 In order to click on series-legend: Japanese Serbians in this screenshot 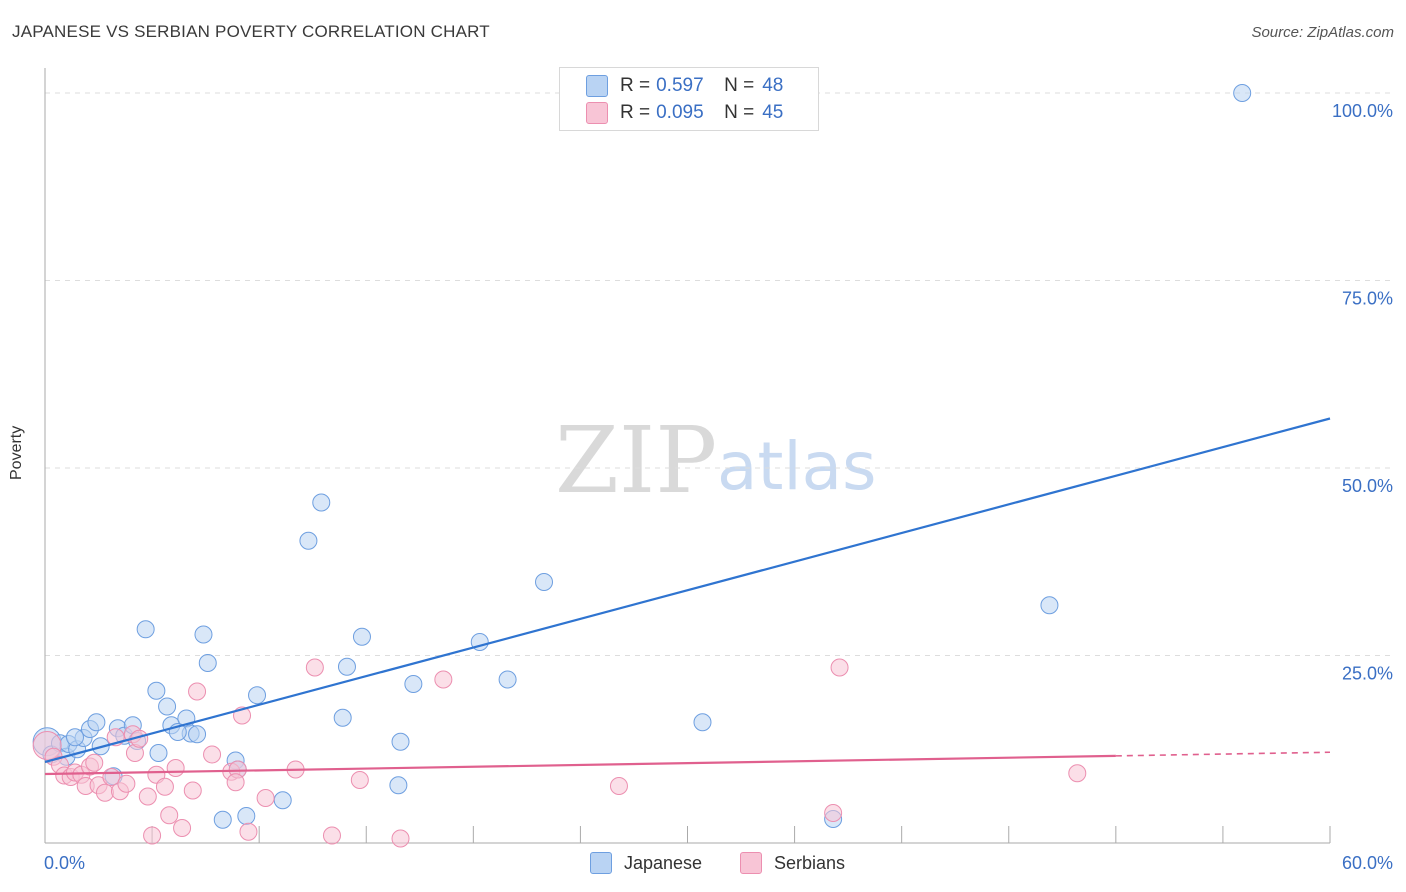, I will do `click(703, 865)`.